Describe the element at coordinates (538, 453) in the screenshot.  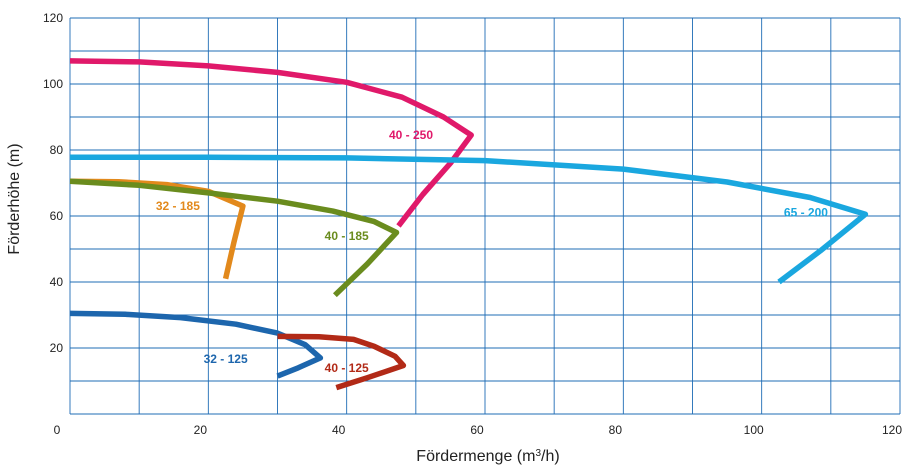
I see `x-axis-title-sup: 3` at that location.